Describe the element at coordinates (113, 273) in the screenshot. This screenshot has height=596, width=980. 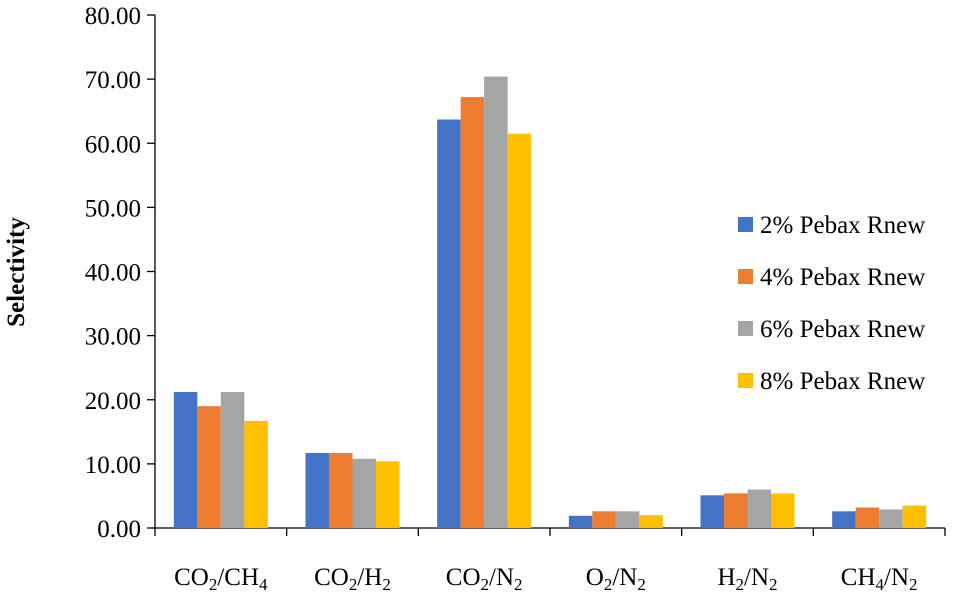
I see `y-tick-label: 40.00` at that location.